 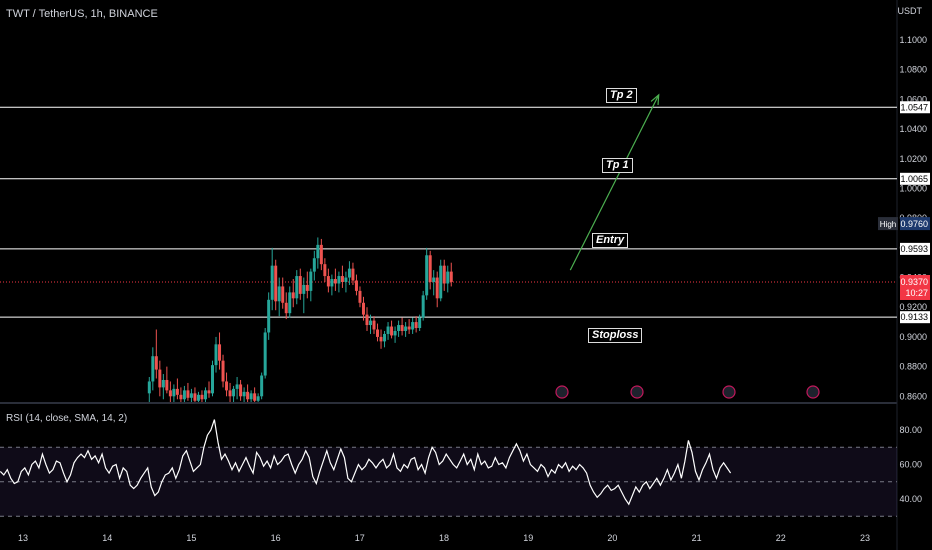 I want to click on high-value: 0.9760, so click(x=914, y=224).